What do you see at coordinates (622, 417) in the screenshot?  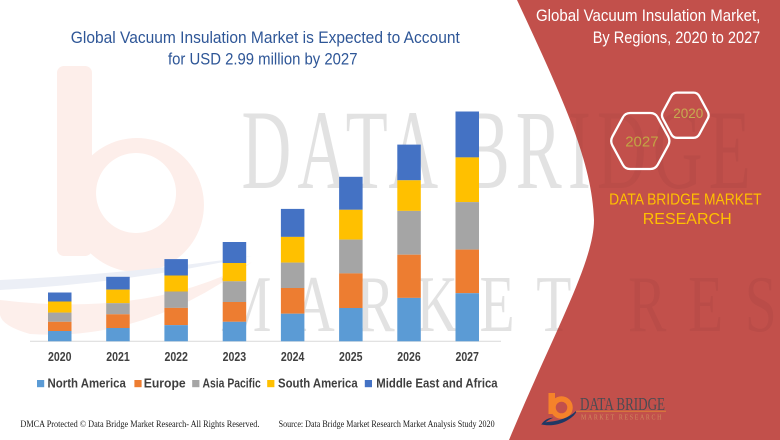 I see `svg-text: MARKET RESEARCH` at bounding box center [622, 417].